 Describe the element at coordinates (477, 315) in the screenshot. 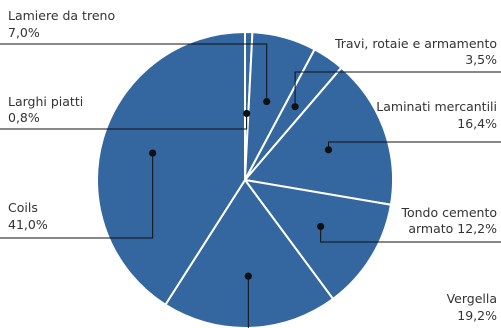

I see `slice-value-vergella: 19,2%` at that location.